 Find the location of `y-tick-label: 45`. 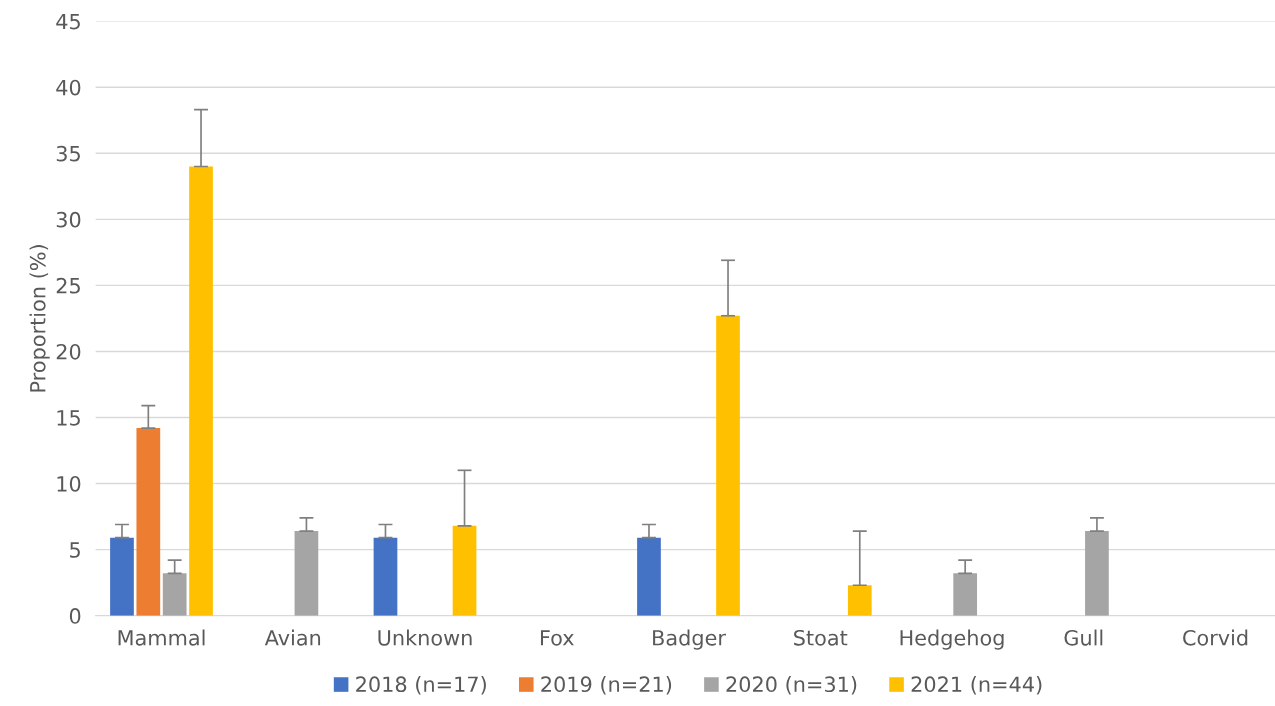

y-tick-label: 45 is located at coordinates (68, 21).